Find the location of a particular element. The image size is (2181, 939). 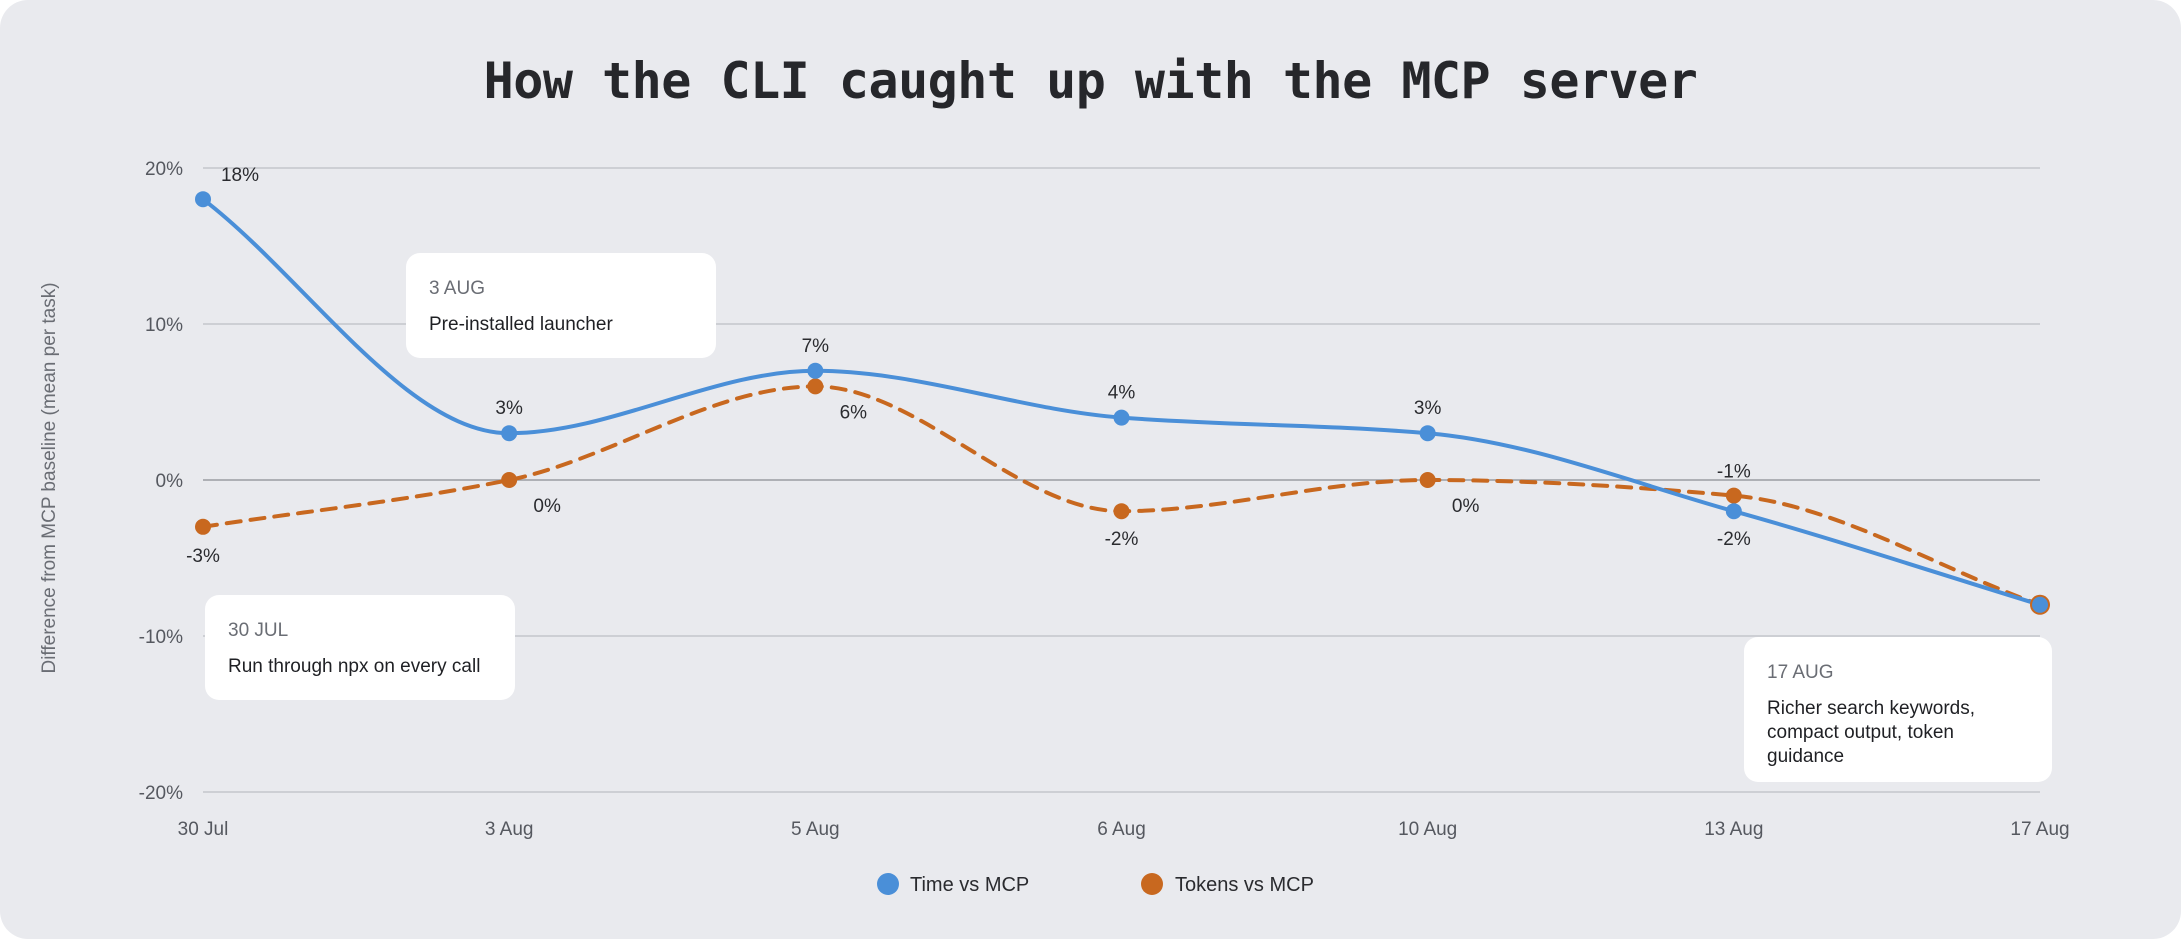

annotation-text: Pre-installed launcher is located at coordinates (521, 324).